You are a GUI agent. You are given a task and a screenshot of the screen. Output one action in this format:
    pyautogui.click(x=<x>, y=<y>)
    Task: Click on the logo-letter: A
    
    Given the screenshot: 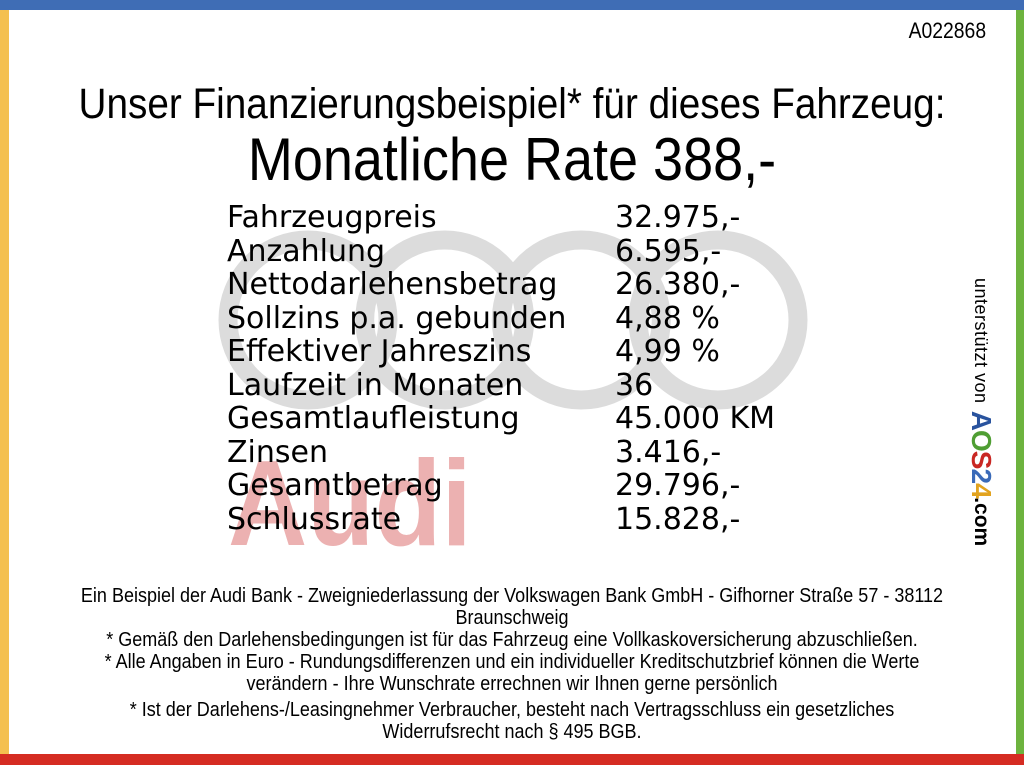 What is the action you would take?
    pyautogui.click(x=981, y=420)
    